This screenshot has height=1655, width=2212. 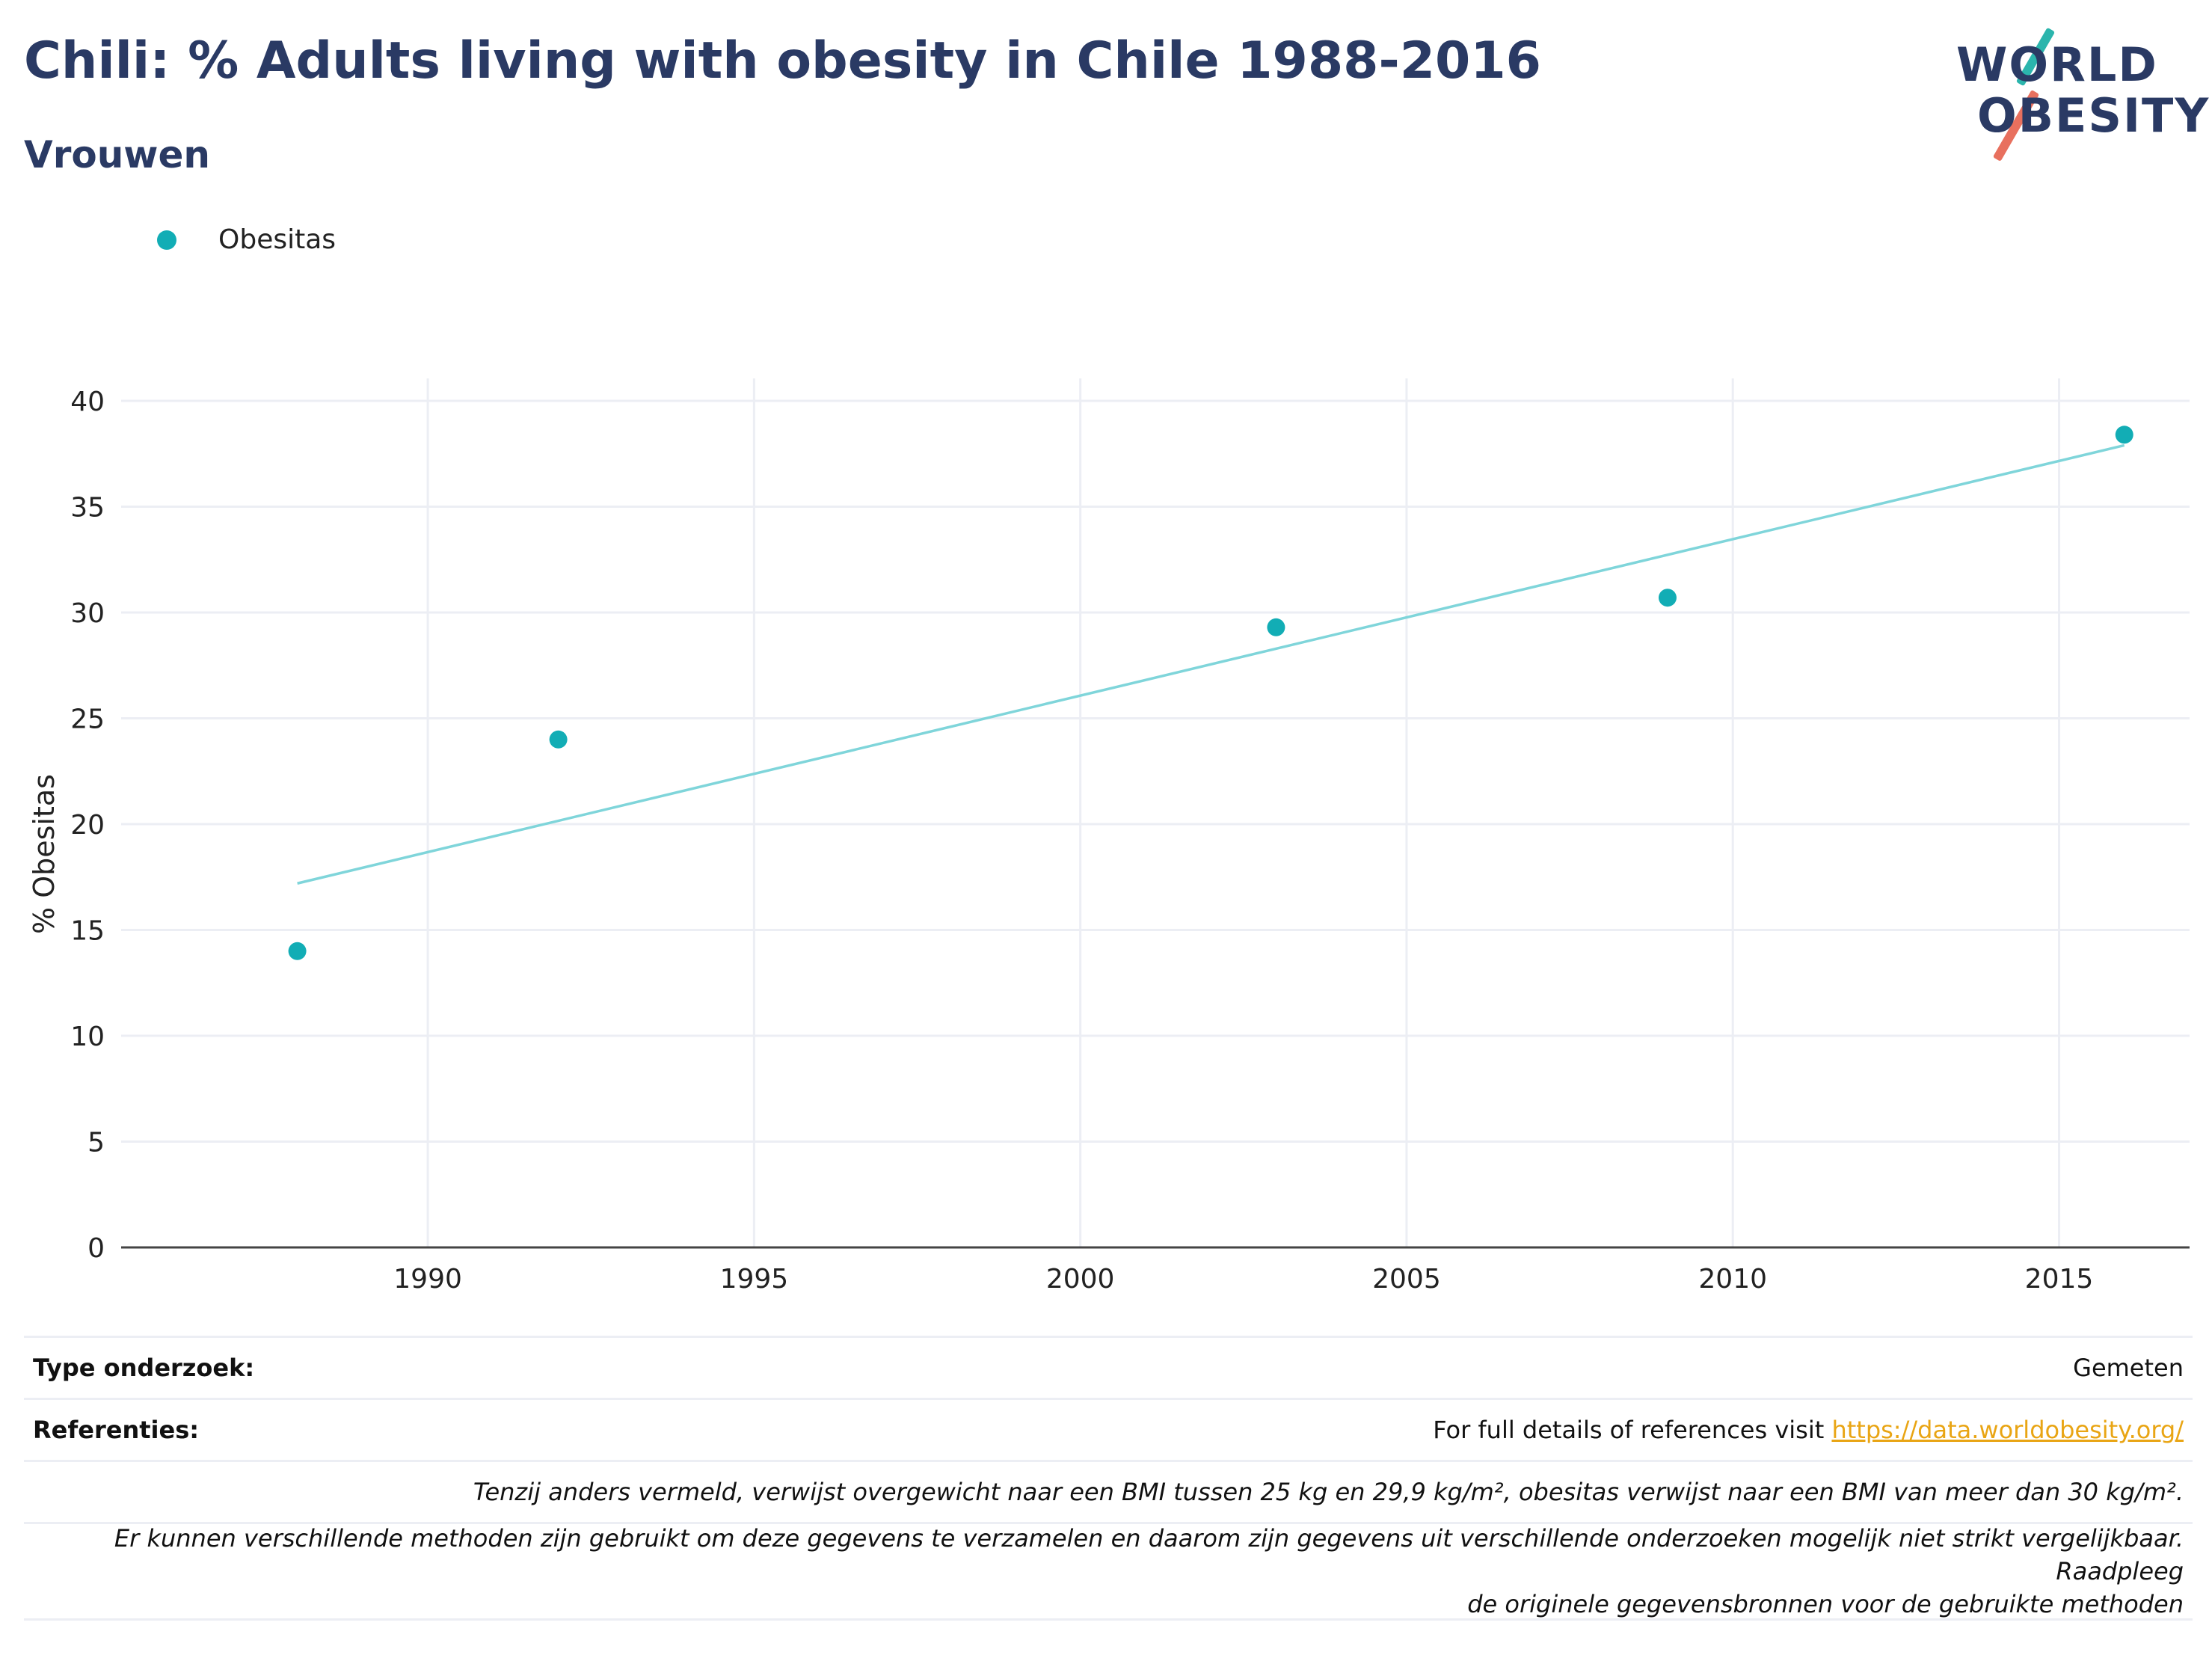 What do you see at coordinates (2094, 115) in the screenshot?
I see `logo-text-obesity: OBESITY` at bounding box center [2094, 115].